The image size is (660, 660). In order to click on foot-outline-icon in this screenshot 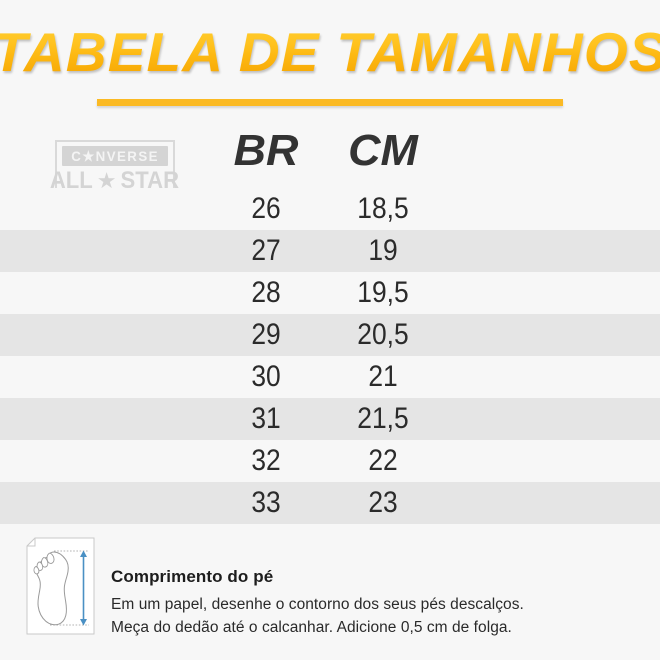, I will do `click(60, 586)`.